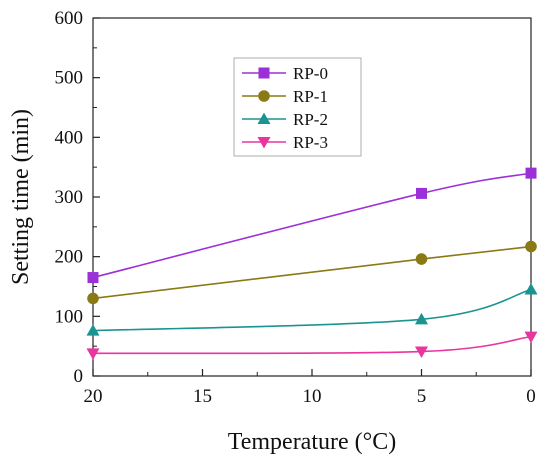  I want to click on legend: RP-0 RP-1 RP-2 RP-3, so click(297, 107).